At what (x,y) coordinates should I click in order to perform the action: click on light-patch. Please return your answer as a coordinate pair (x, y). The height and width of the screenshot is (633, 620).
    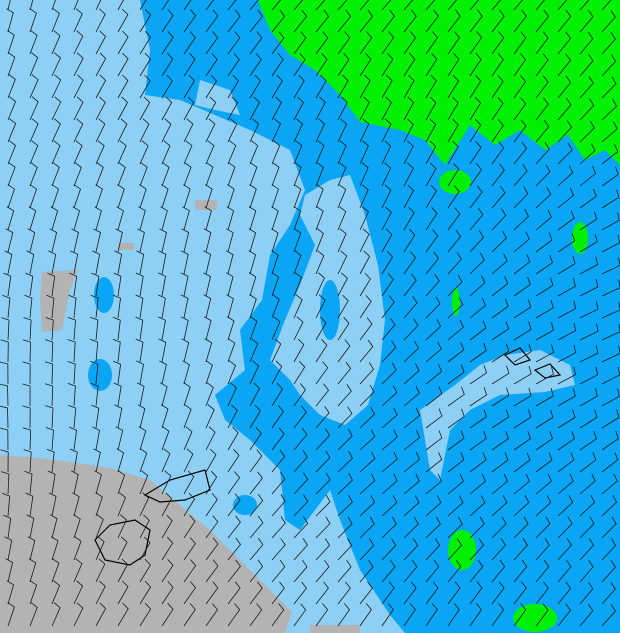
    Looking at the image, I should click on (497, 415).